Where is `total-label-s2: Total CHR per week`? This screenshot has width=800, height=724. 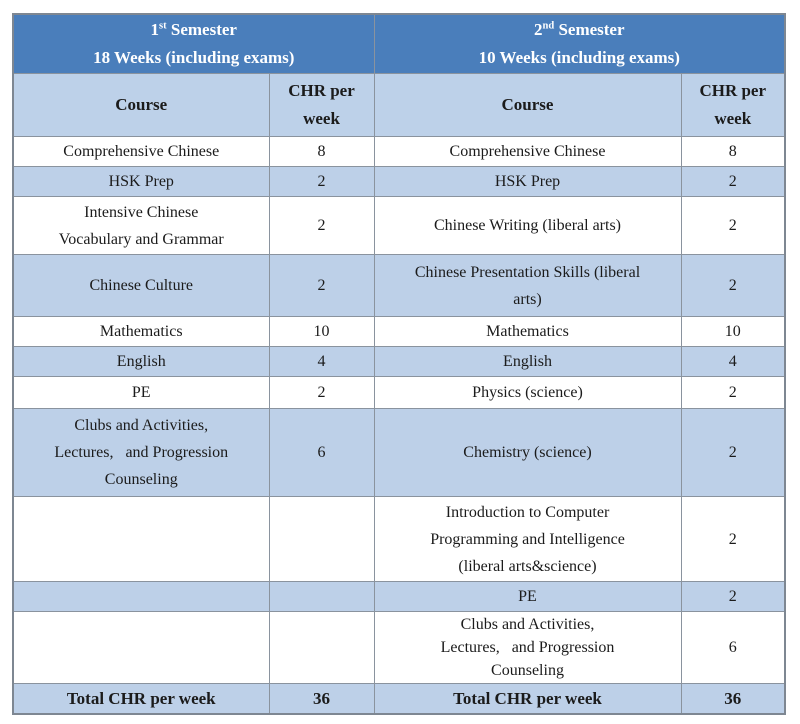 total-label-s2: Total CHR per week is located at coordinates (527, 699).